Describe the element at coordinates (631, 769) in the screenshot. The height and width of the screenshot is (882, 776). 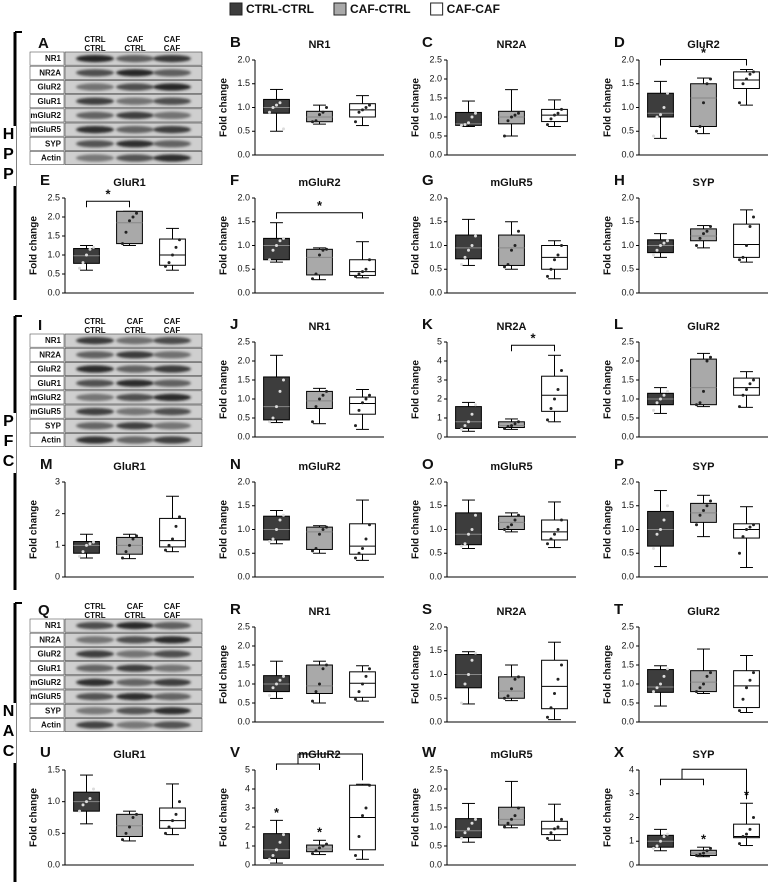
I see `y-tick-label: 4` at that location.